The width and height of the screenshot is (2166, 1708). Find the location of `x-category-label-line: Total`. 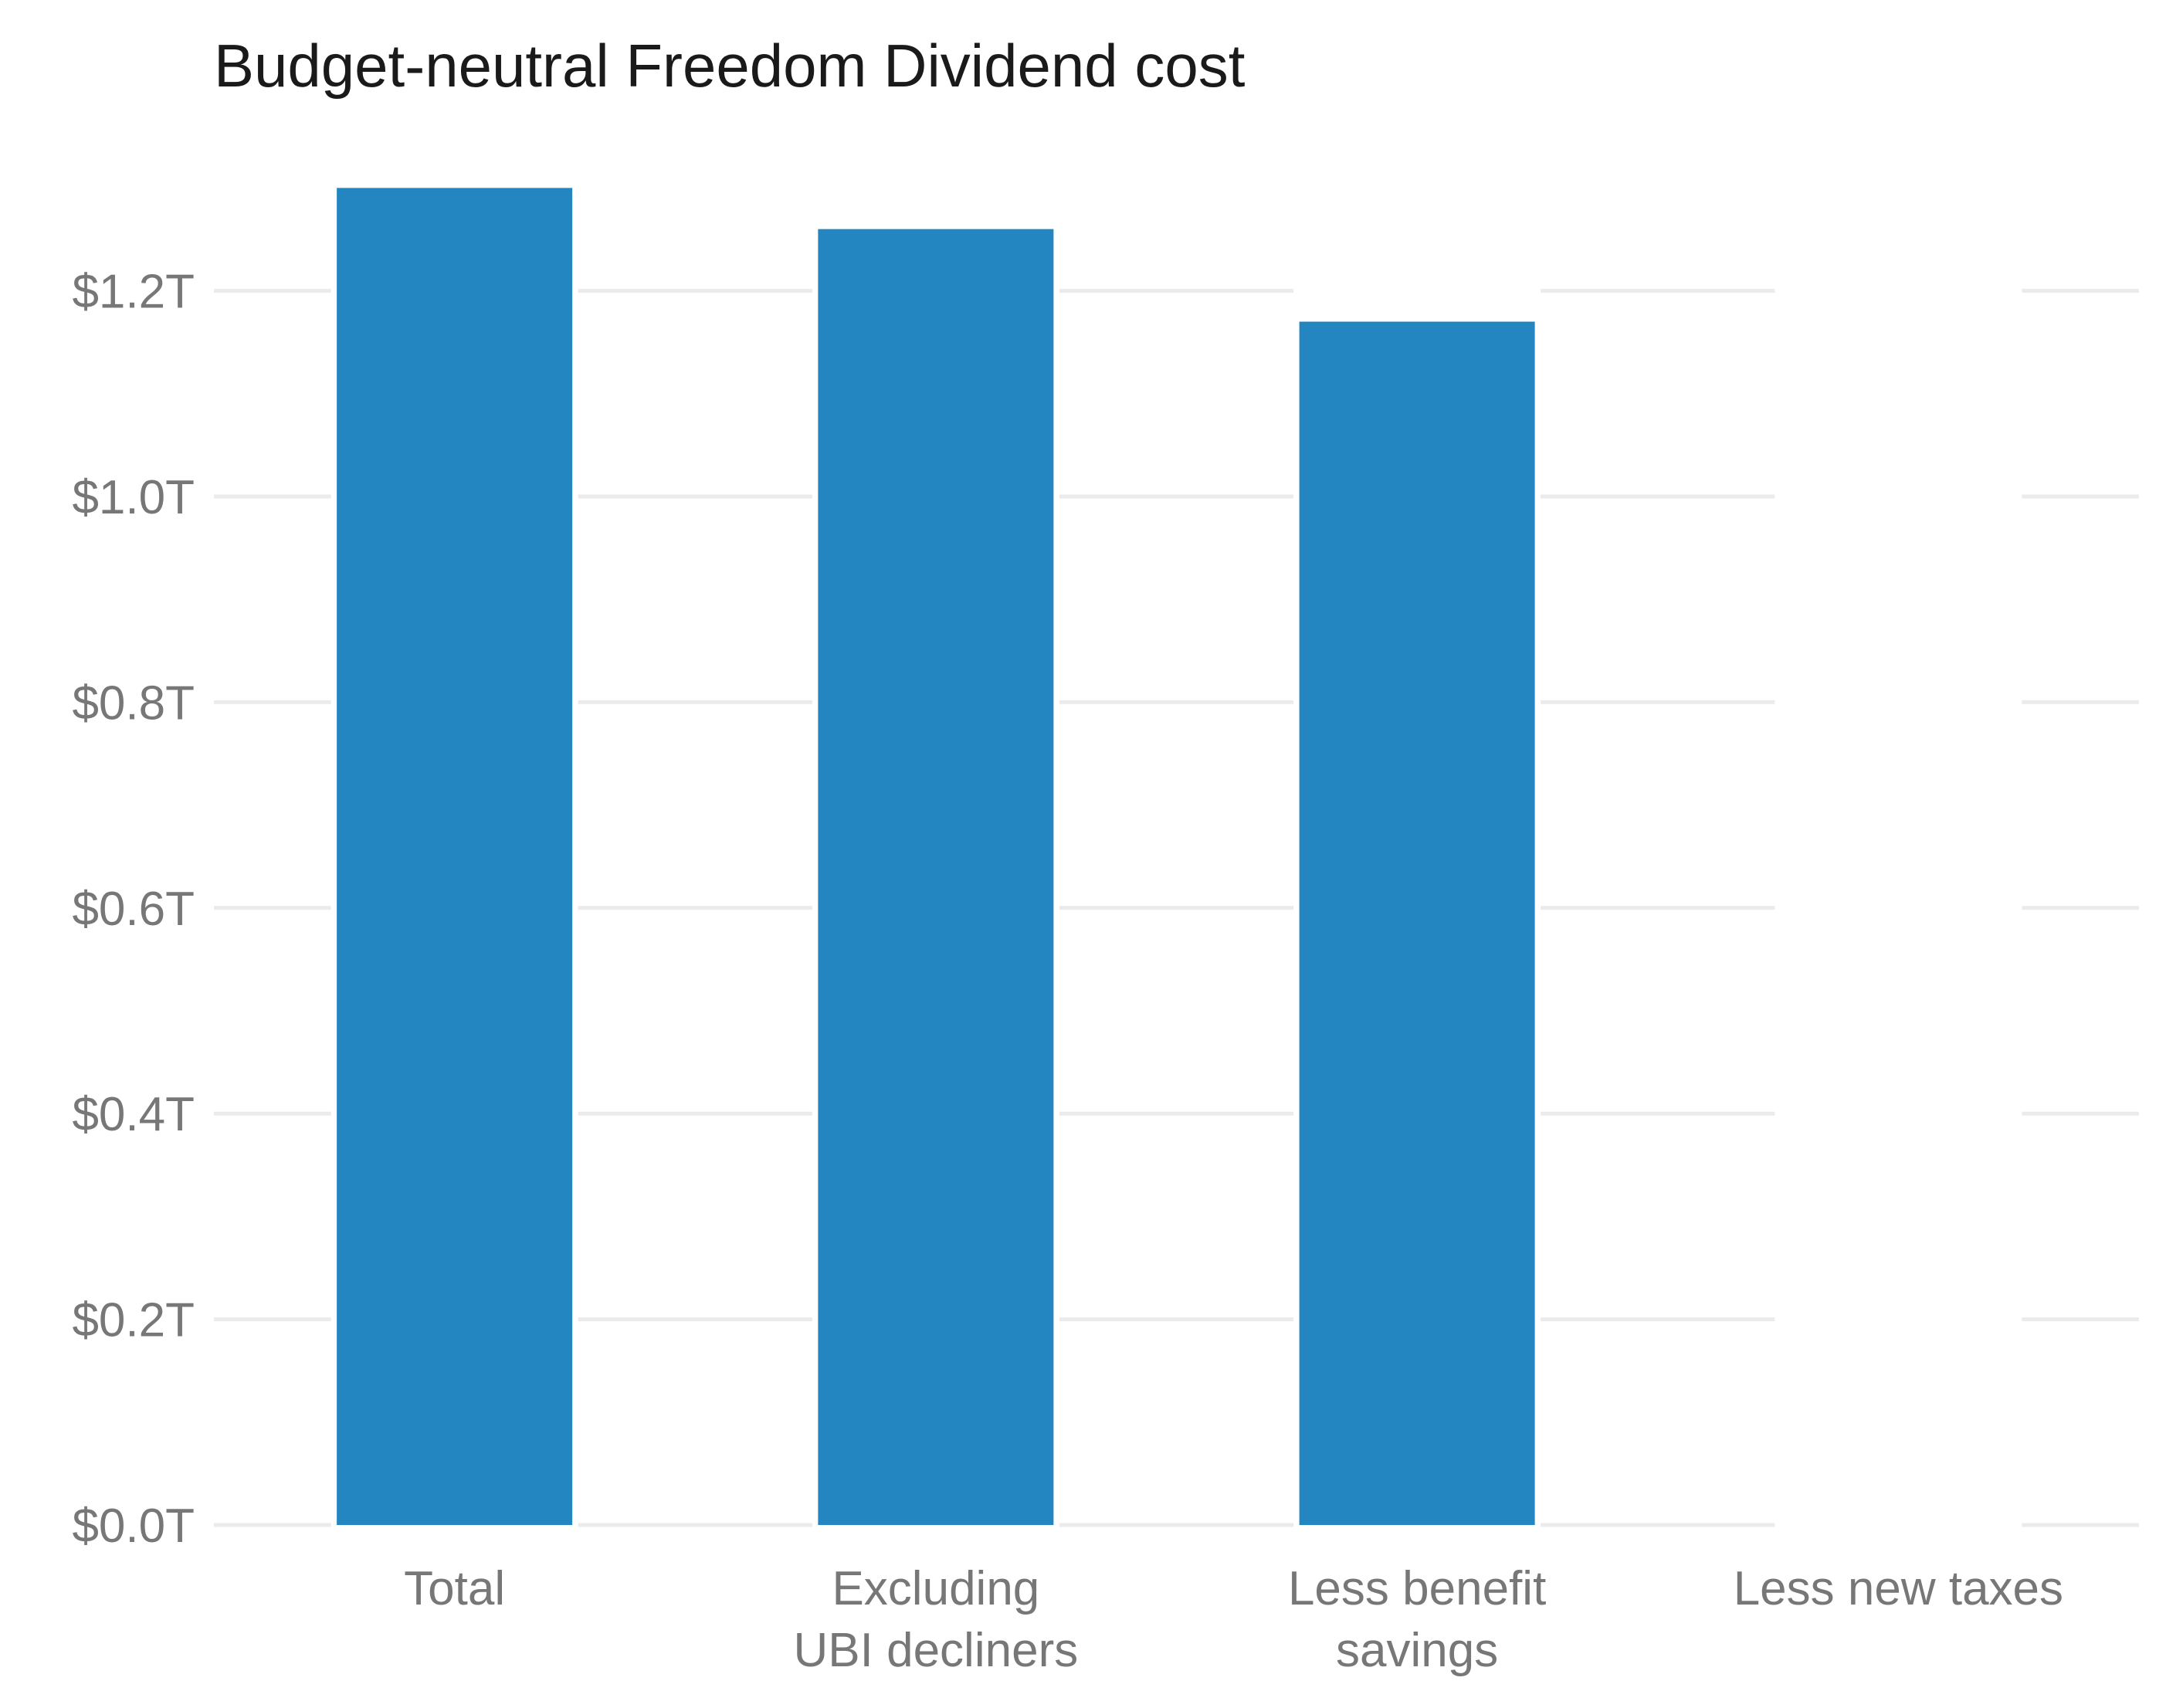

x-category-label-line: Total is located at coordinates (454, 1589).